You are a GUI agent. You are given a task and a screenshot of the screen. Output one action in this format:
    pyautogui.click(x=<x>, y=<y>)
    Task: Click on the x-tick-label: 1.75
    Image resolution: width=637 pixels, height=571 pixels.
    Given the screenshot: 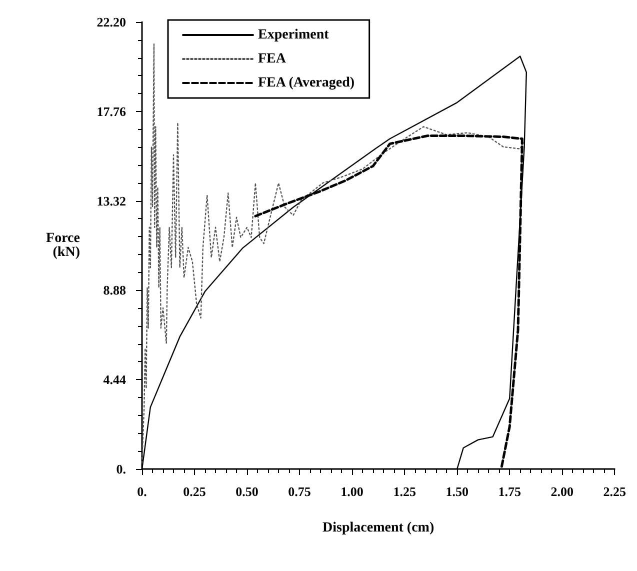 What is the action you would take?
    pyautogui.click(x=510, y=491)
    